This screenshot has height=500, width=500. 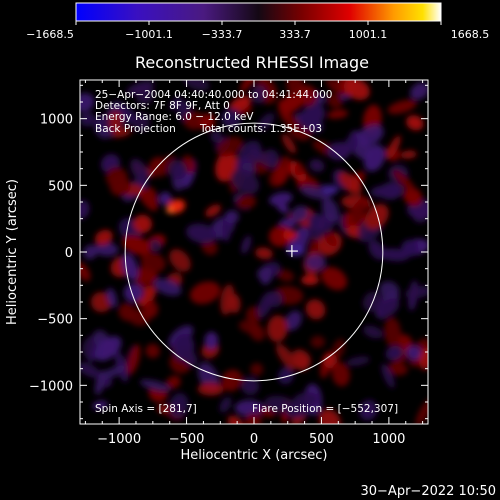 I want to click on footer-timestamp: 30−Apr−2022 10:50, so click(x=429, y=491).